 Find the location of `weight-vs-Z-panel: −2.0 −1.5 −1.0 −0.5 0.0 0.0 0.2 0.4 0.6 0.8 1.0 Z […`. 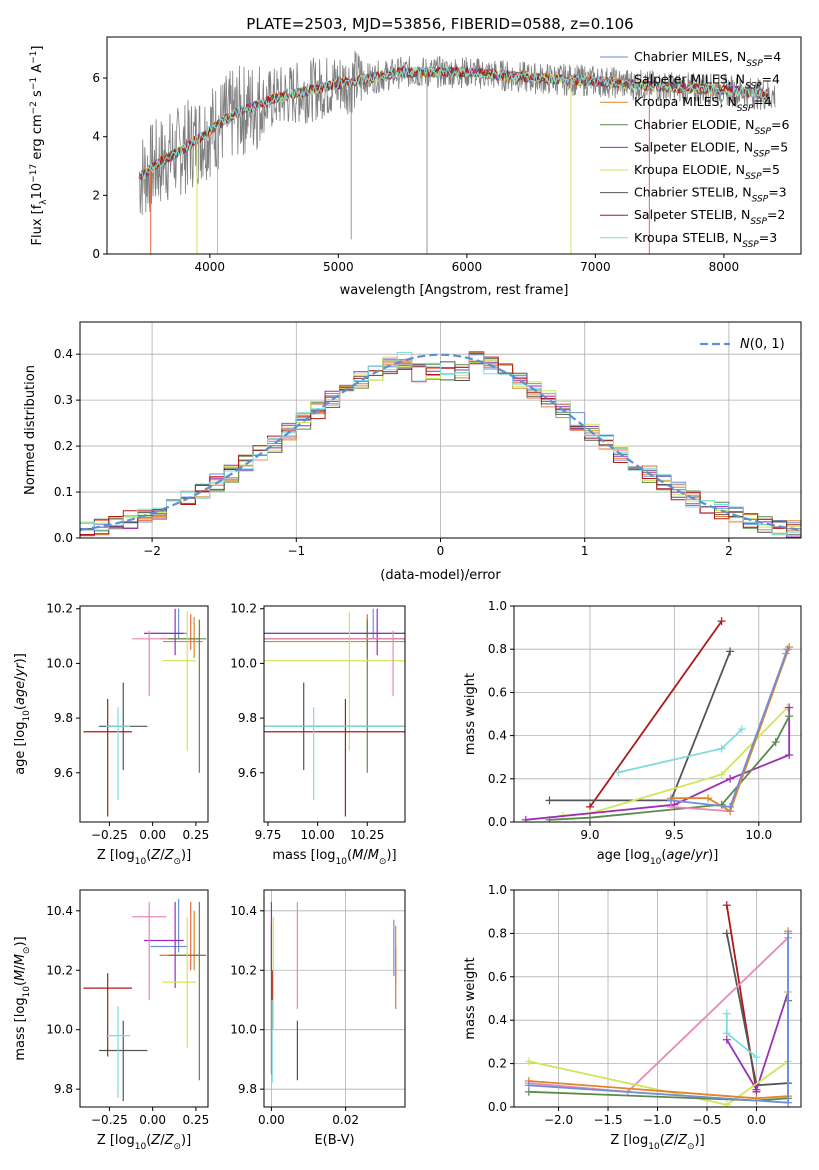

weight-vs-Z-panel: −2.0 −1.5 −1.0 −0.5 0.0 0.0 0.2 0.4 0.6 0.8 1.0 Z [… is located at coordinates (632, 1017).